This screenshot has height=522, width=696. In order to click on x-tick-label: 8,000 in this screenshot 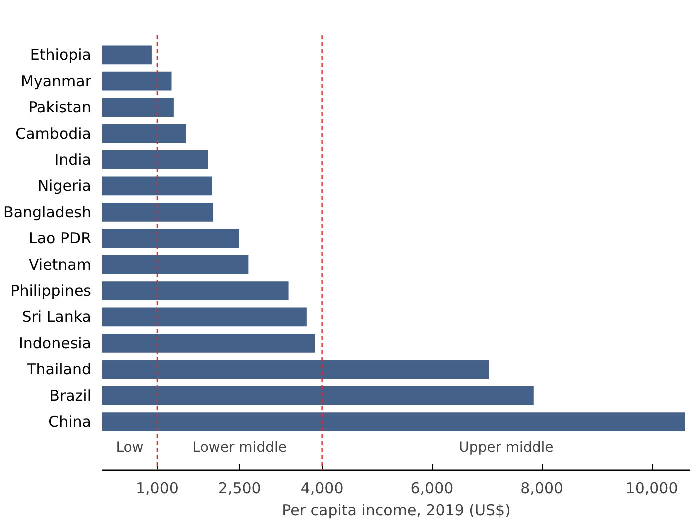, I will do `click(542, 489)`.